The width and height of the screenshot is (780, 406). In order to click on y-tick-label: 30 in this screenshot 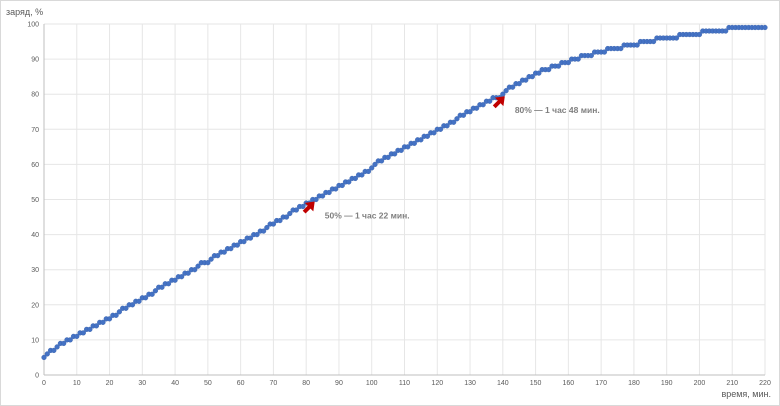, I will do `click(35, 270)`.